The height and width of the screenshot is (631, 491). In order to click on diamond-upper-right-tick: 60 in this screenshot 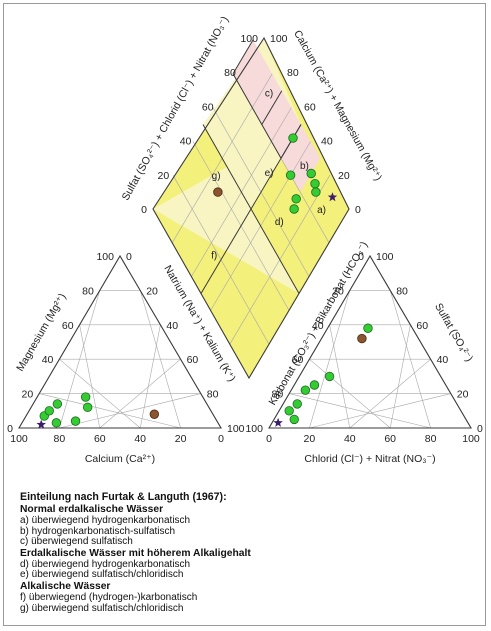, I will do `click(310, 107)`.